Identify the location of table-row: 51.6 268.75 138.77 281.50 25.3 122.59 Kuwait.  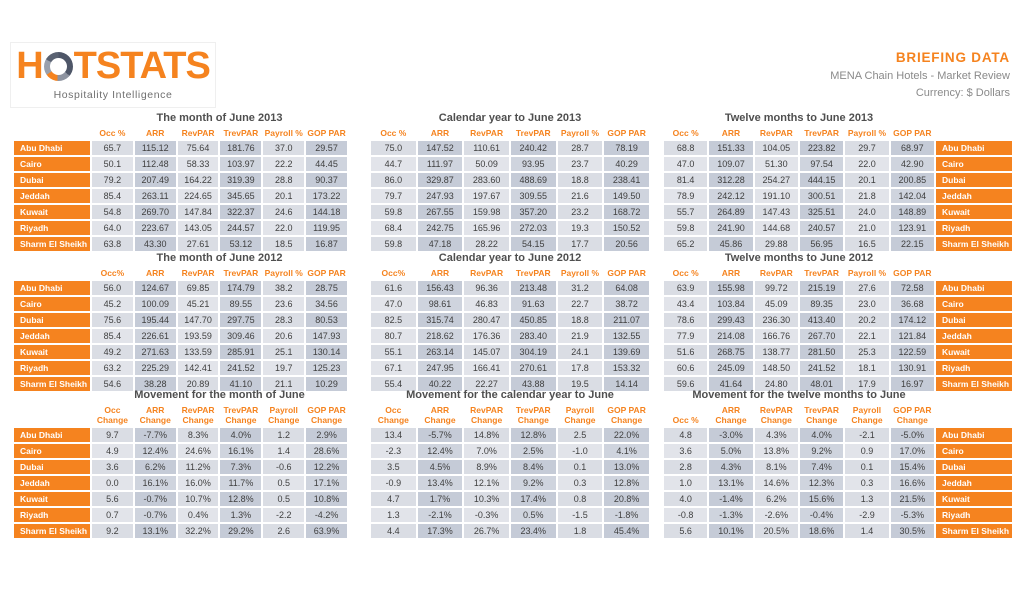
(838, 352).